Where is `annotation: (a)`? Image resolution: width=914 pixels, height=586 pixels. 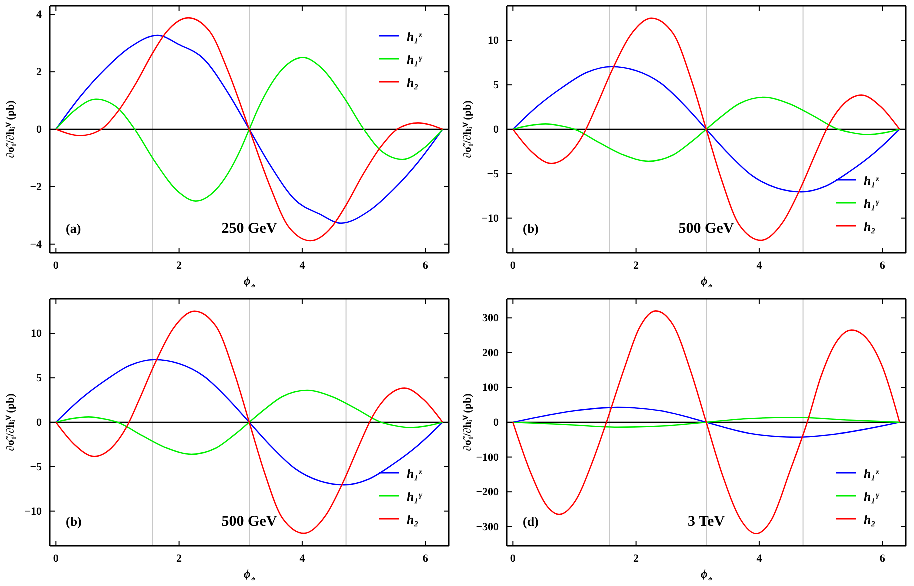
annotation: (a) is located at coordinates (74, 228).